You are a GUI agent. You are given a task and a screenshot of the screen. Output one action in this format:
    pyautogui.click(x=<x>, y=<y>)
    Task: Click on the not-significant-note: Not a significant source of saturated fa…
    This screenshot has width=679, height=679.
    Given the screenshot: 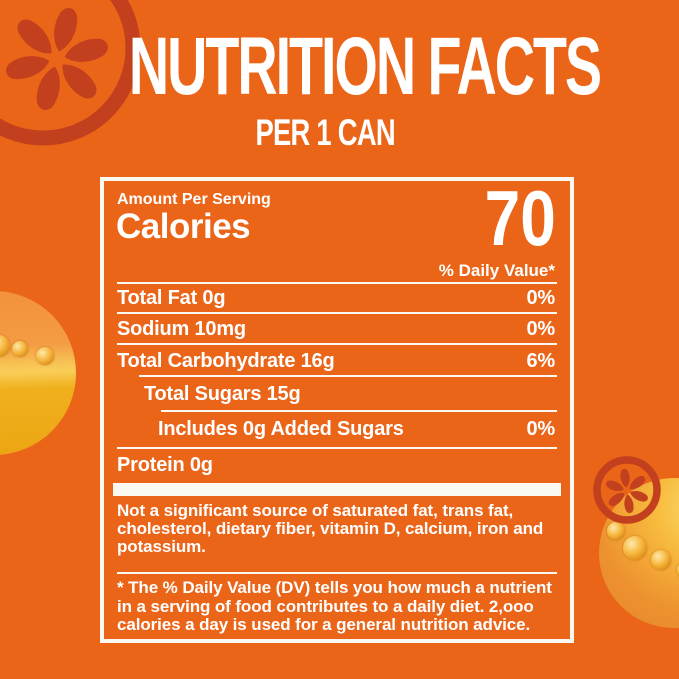 What is the action you would take?
    pyautogui.click(x=330, y=528)
    